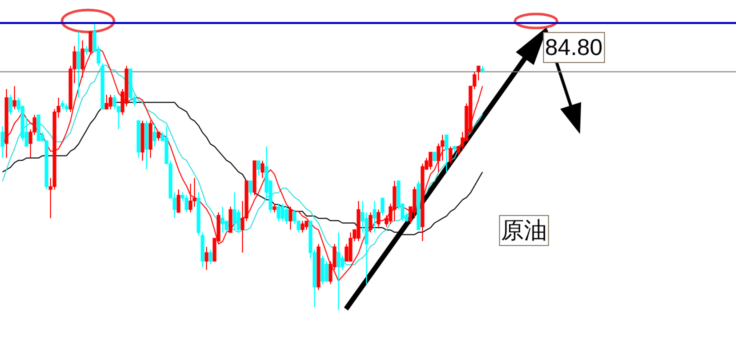  What do you see at coordinates (524, 230) in the screenshot?
I see `text: 原油` at bounding box center [524, 230].